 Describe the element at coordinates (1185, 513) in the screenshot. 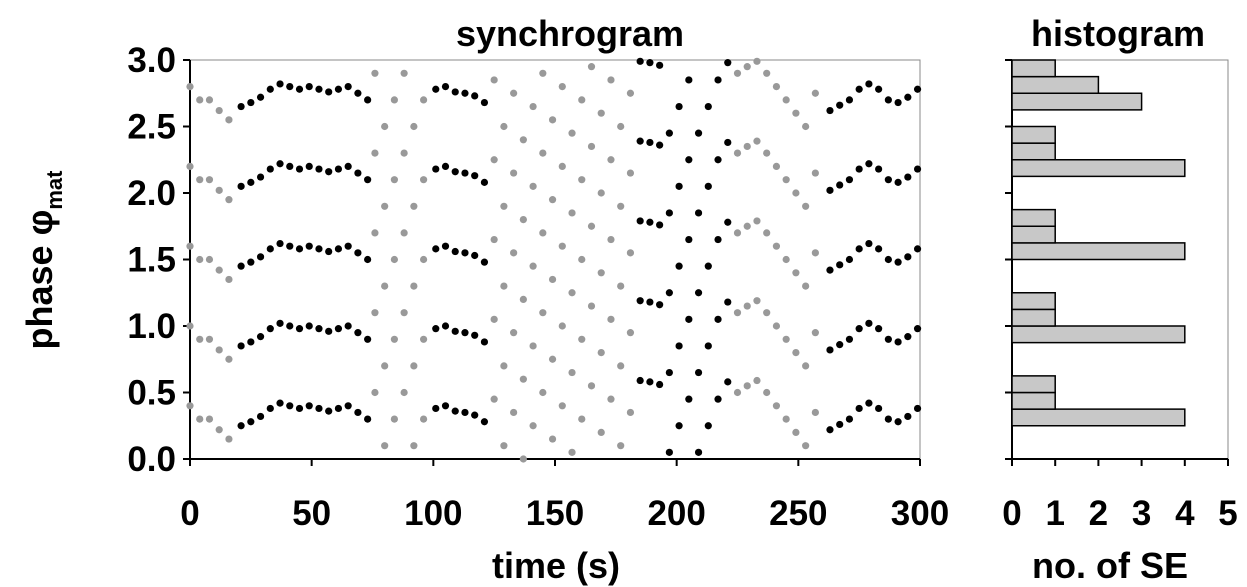

I see `x-tick-label: 4` at that location.